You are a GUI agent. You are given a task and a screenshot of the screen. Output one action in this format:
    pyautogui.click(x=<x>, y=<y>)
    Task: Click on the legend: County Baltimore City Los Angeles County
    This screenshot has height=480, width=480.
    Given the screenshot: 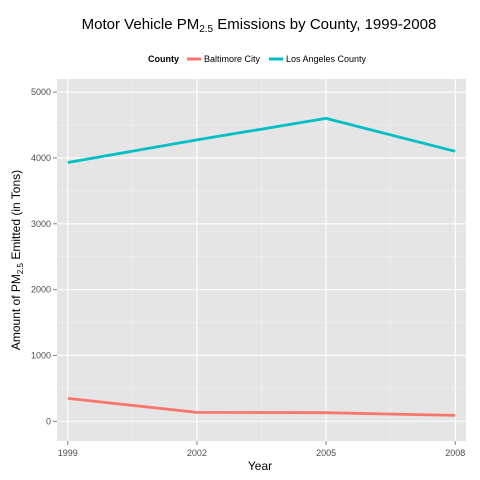 What is the action you would take?
    pyautogui.click(x=257, y=59)
    